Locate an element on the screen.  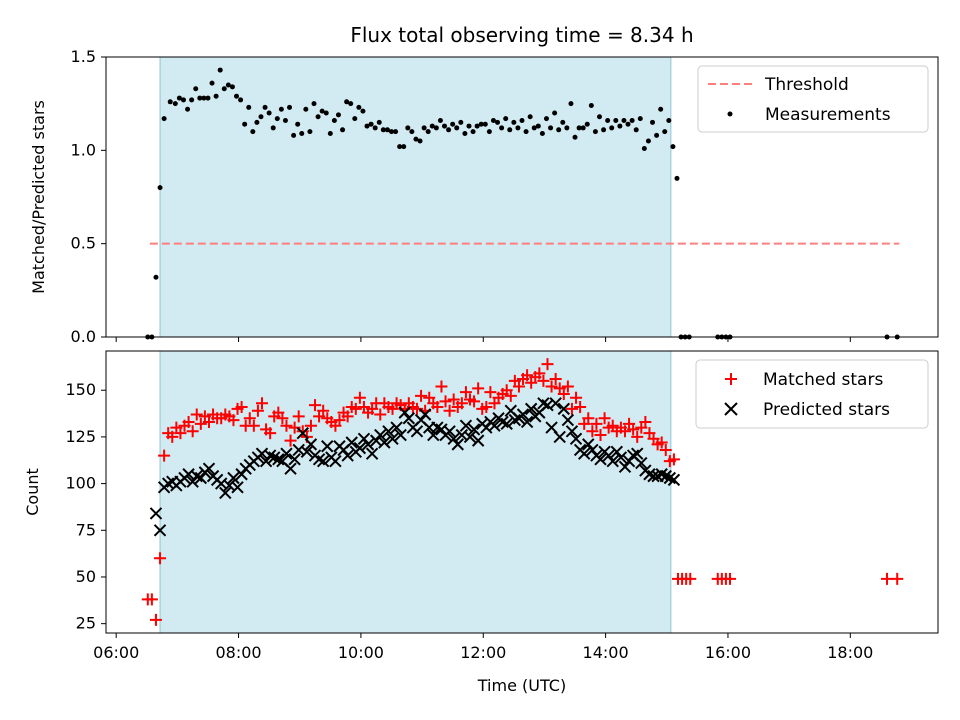
chart-title: Flux total observing time = 8.34 h is located at coordinates (521, 35).